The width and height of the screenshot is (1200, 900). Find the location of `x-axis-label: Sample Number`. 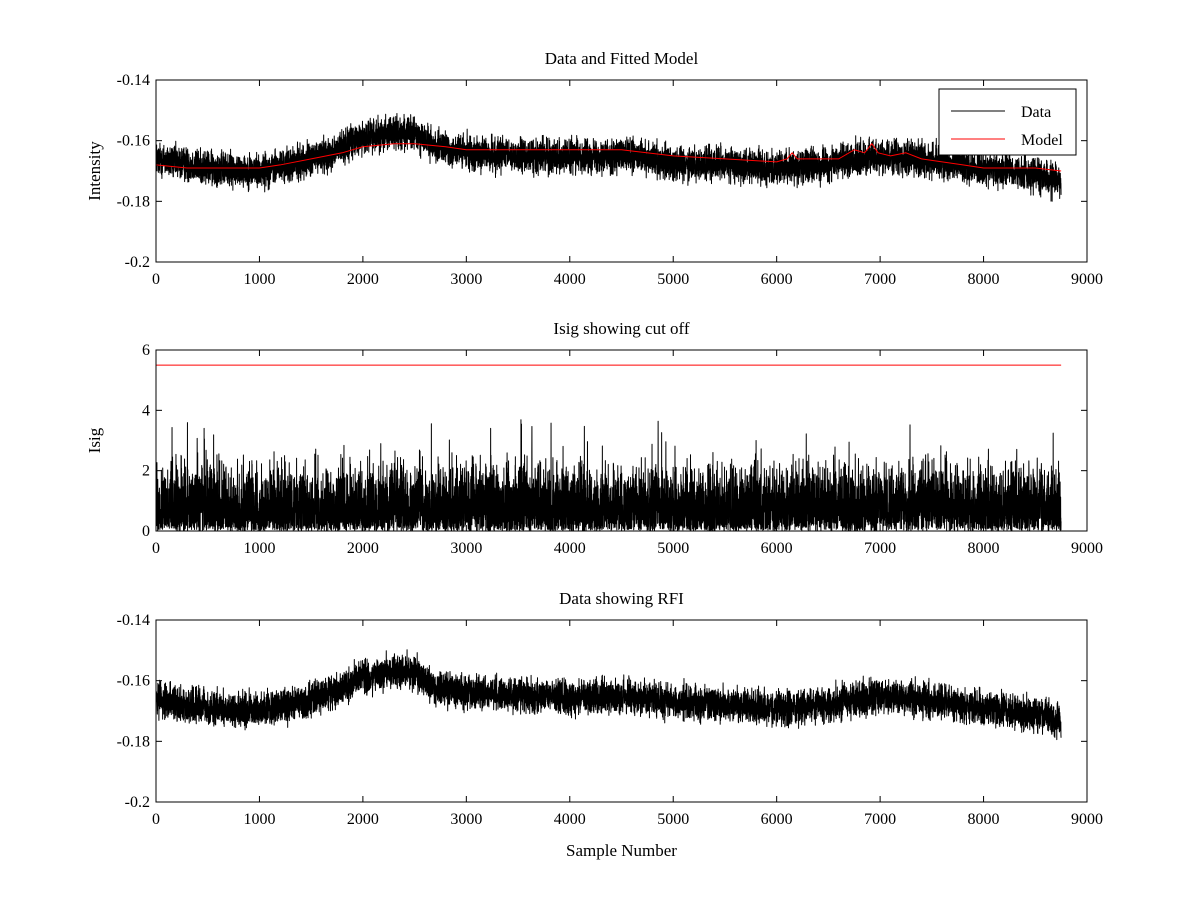

x-axis-label: Sample Number is located at coordinates (621, 850).